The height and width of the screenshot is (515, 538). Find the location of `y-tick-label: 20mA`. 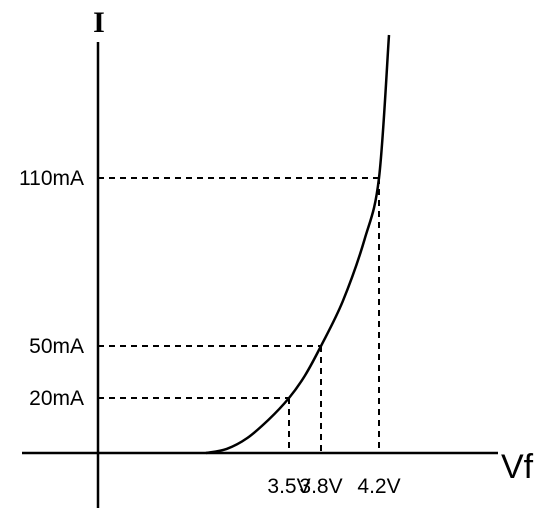

y-tick-label: 20mA is located at coordinates (56, 398).